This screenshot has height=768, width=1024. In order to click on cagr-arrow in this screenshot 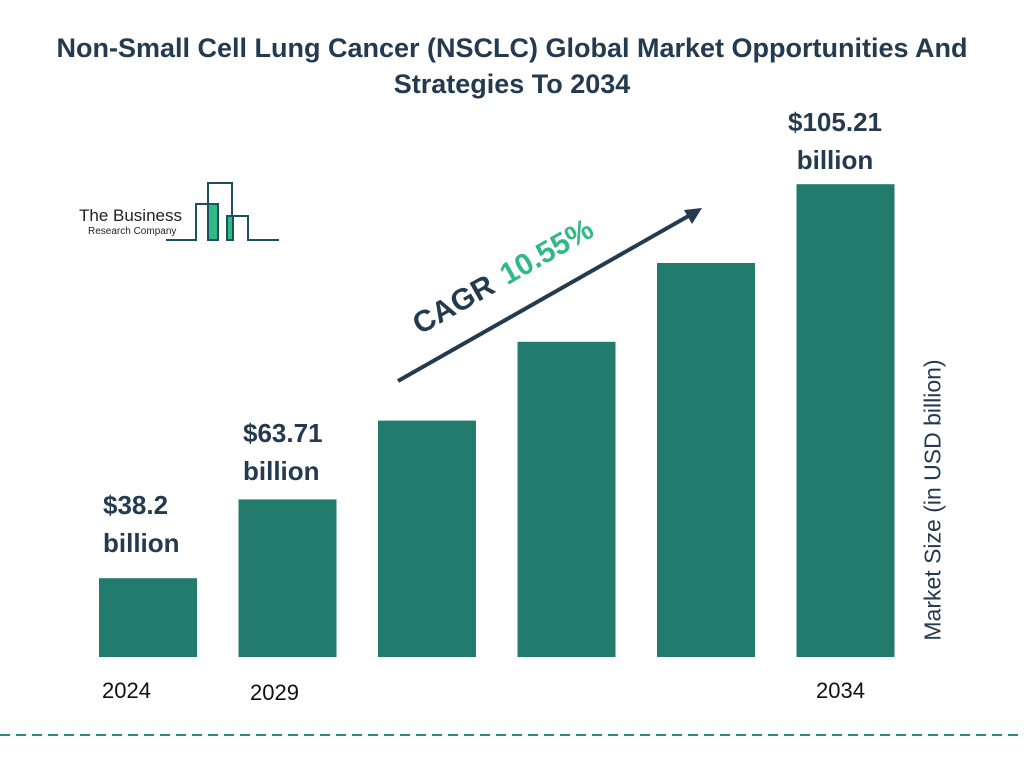, I will do `click(545, 297)`.